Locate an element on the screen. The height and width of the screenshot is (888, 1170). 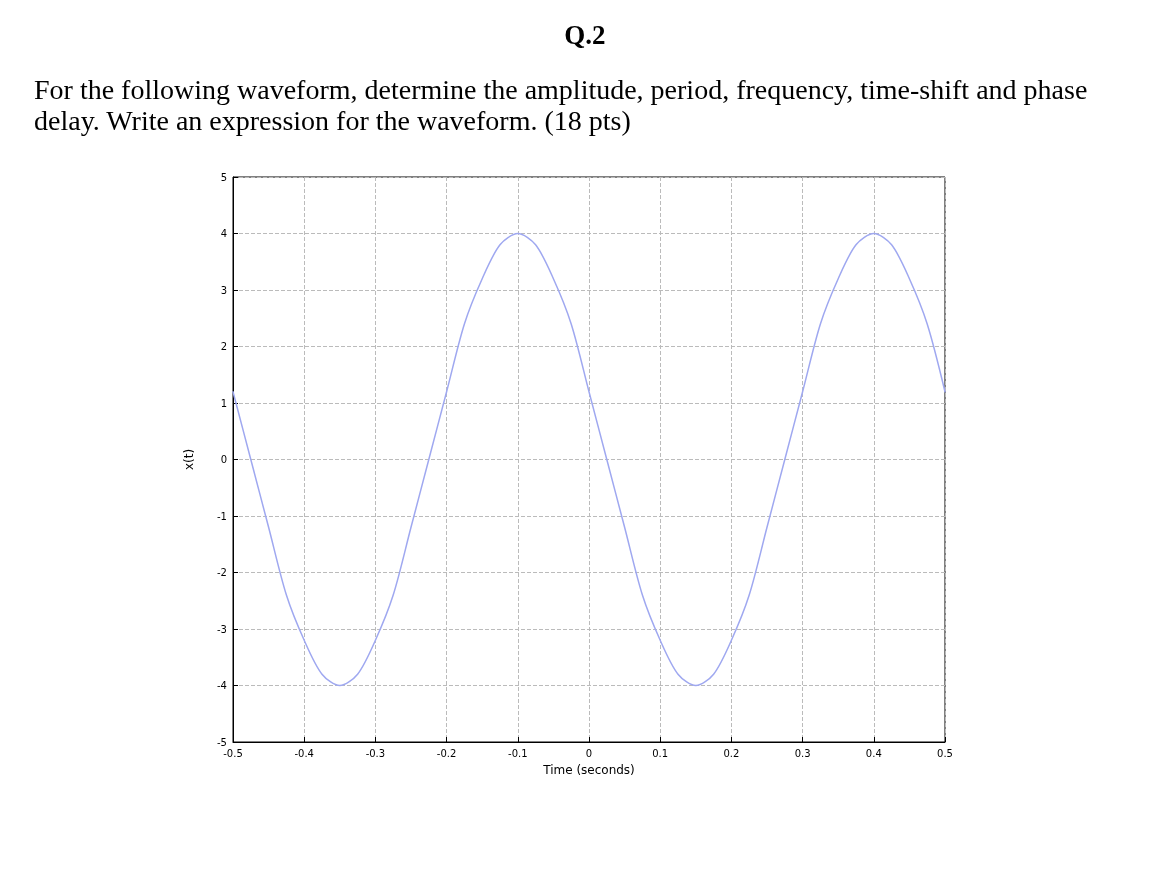
chart-title: Q.2 is located at coordinates (585, 35).